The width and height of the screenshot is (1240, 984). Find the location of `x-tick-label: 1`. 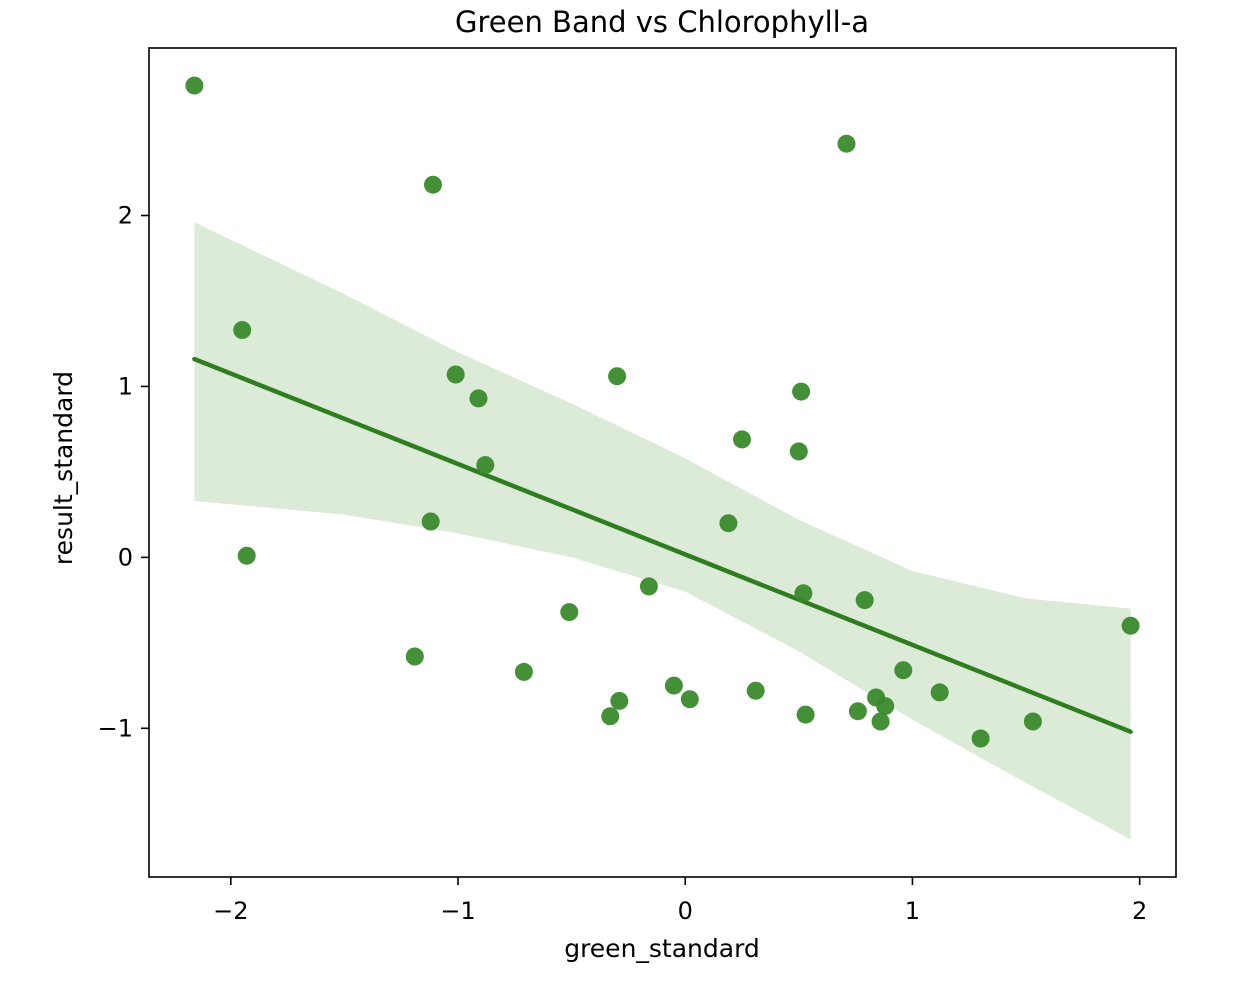

x-tick-label: 1 is located at coordinates (912, 911).